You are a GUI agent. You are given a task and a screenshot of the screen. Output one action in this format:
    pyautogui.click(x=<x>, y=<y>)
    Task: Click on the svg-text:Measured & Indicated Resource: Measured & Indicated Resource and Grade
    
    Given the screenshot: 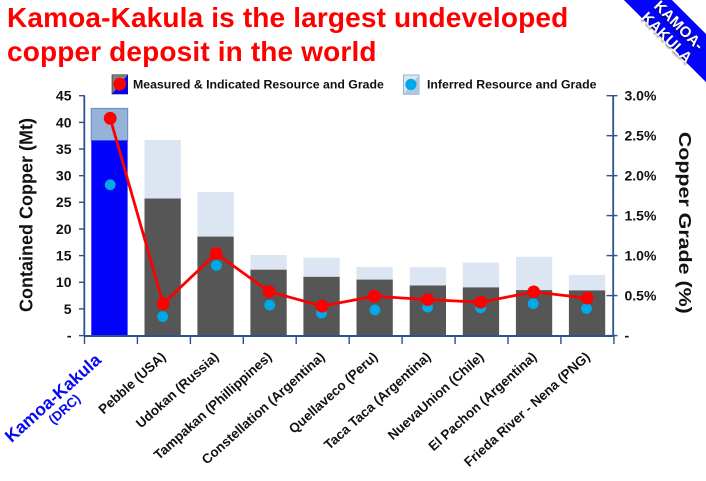 What is the action you would take?
    pyautogui.click(x=258, y=85)
    